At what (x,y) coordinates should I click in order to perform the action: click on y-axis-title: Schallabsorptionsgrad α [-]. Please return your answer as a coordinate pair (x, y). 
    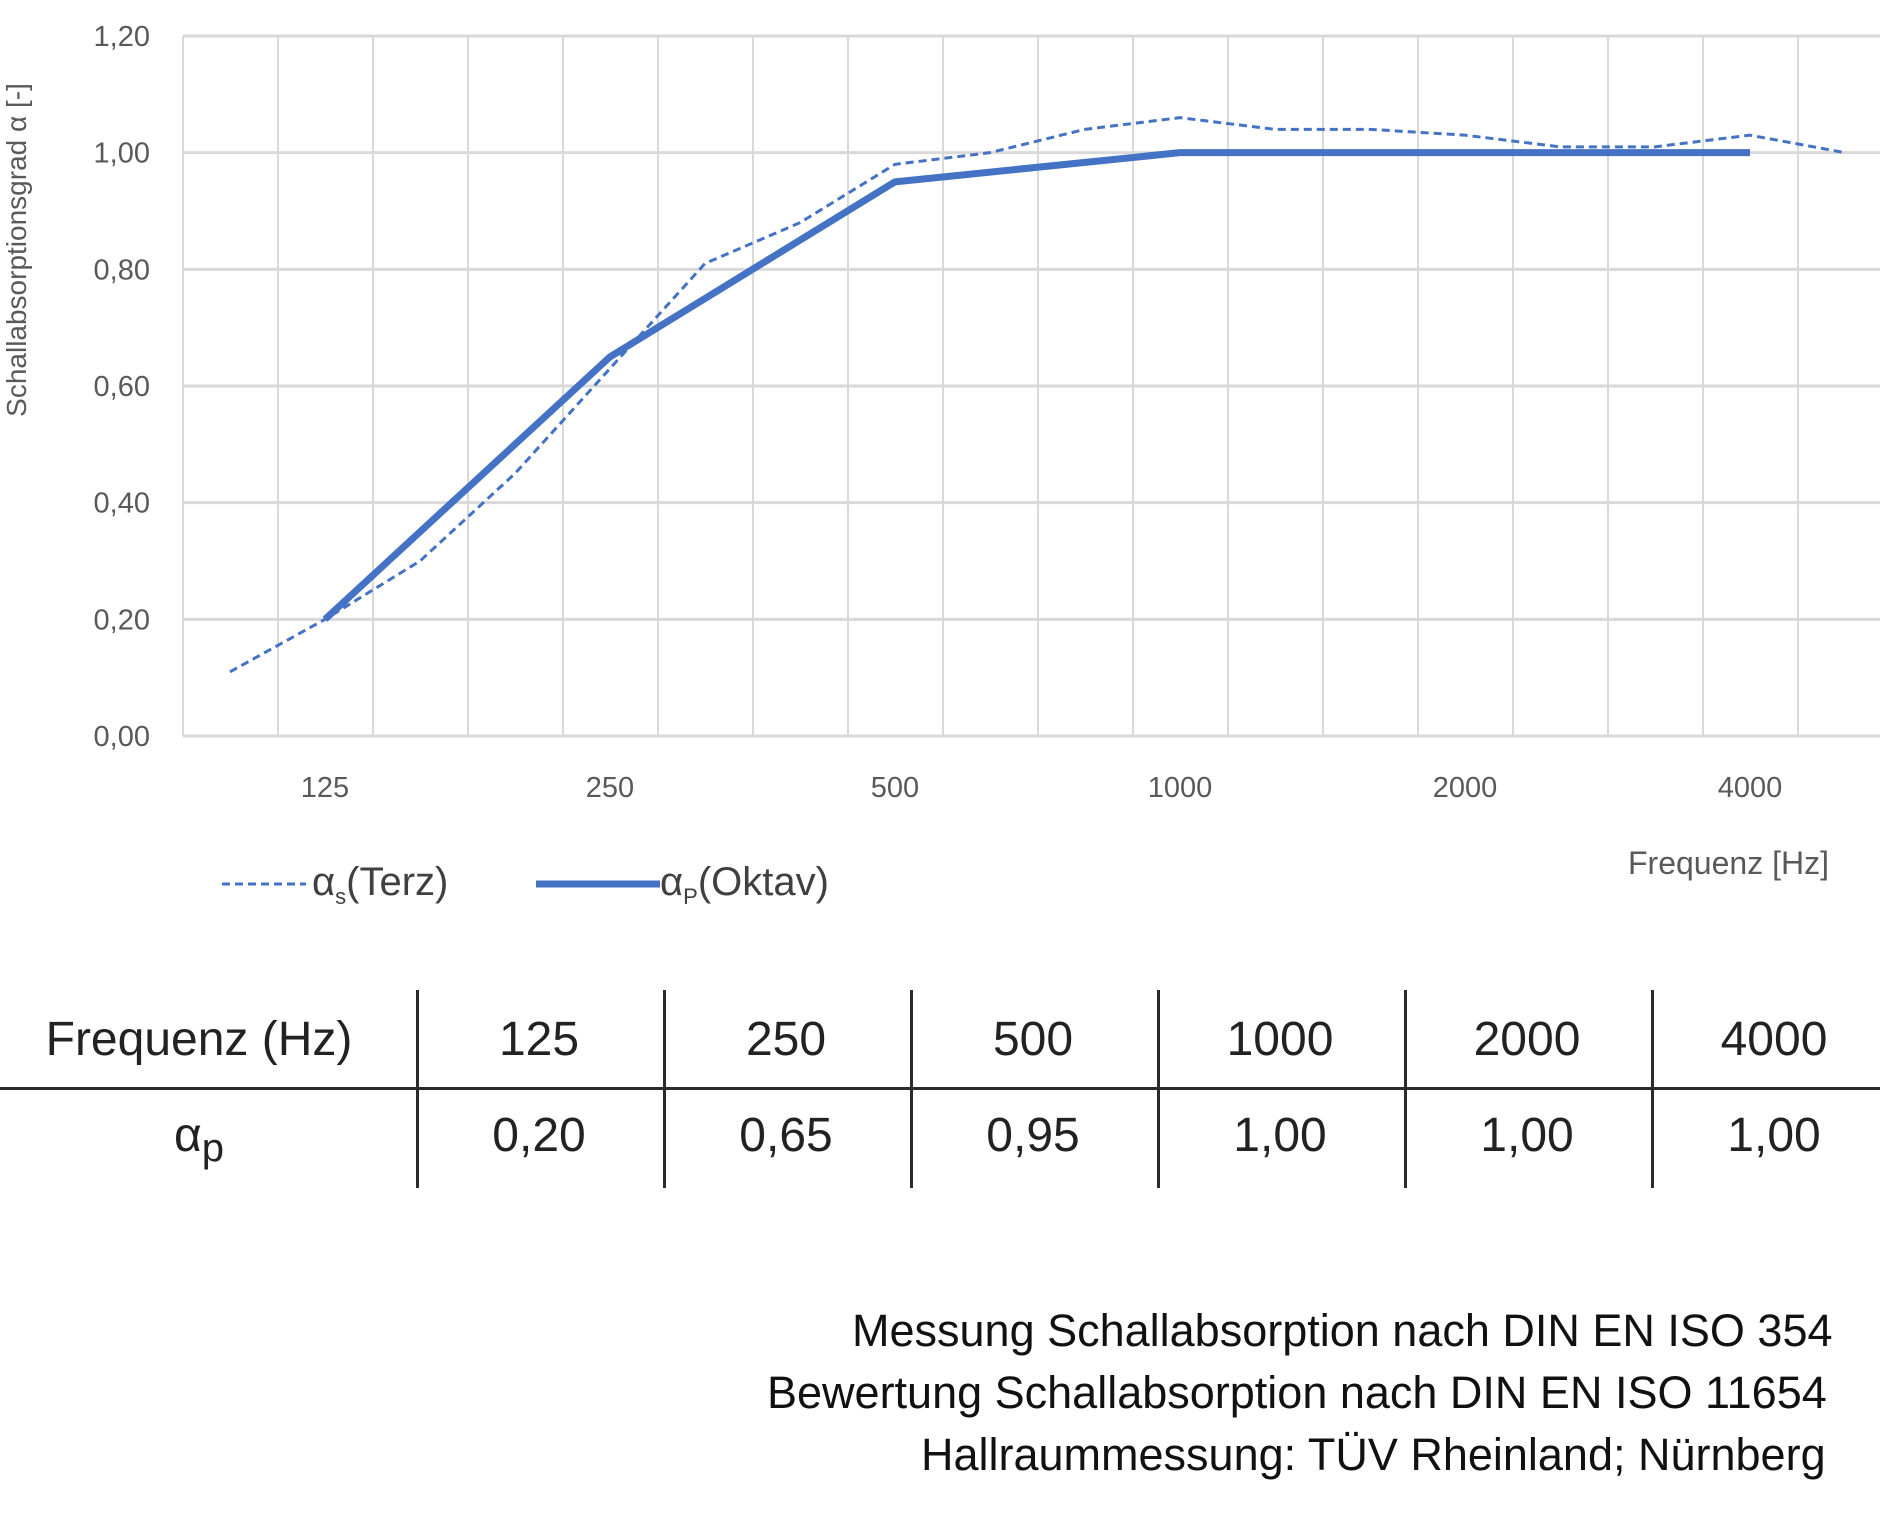
    Looking at the image, I should click on (16, 250).